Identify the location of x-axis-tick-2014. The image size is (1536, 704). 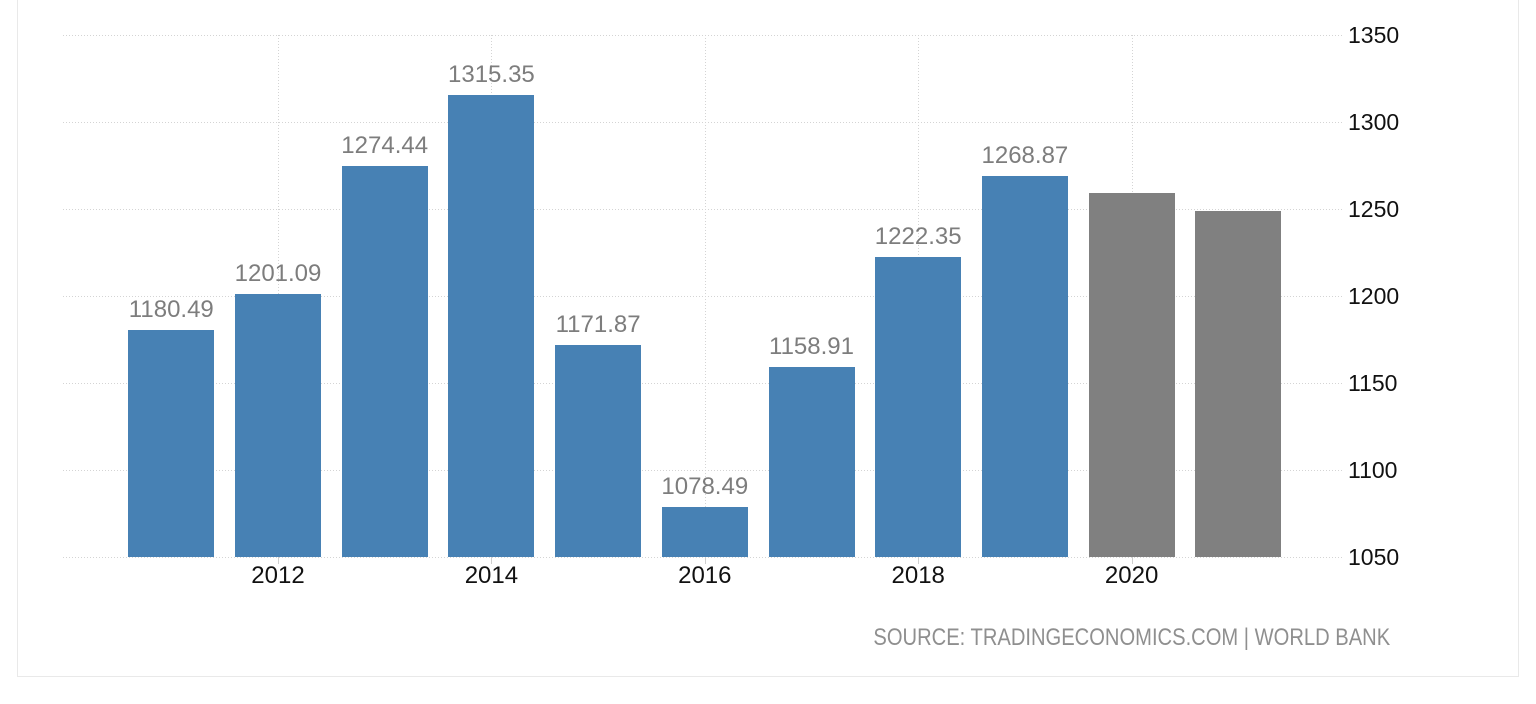
(492, 560).